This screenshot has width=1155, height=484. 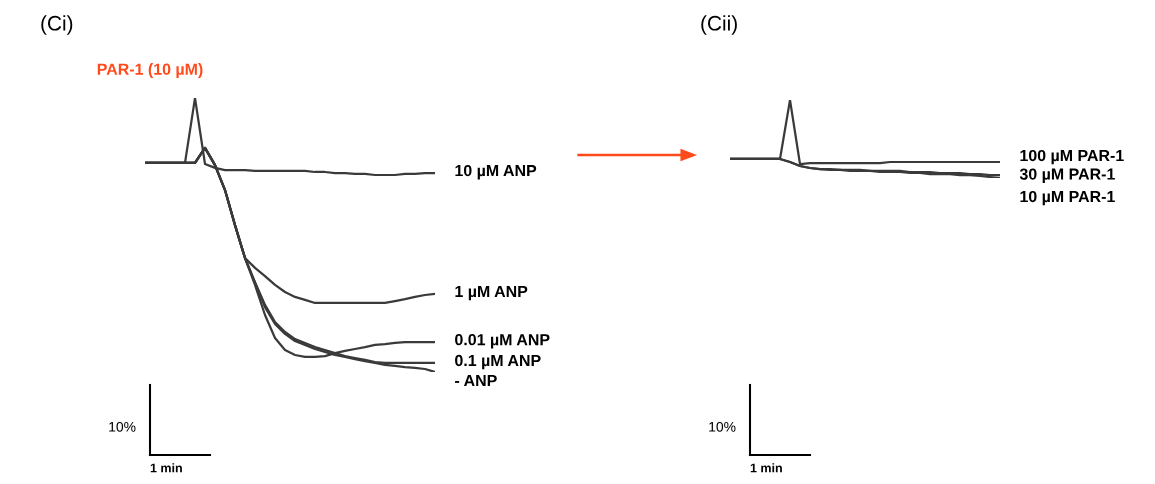 I want to click on chart-title: (Ci), so click(x=57, y=25).